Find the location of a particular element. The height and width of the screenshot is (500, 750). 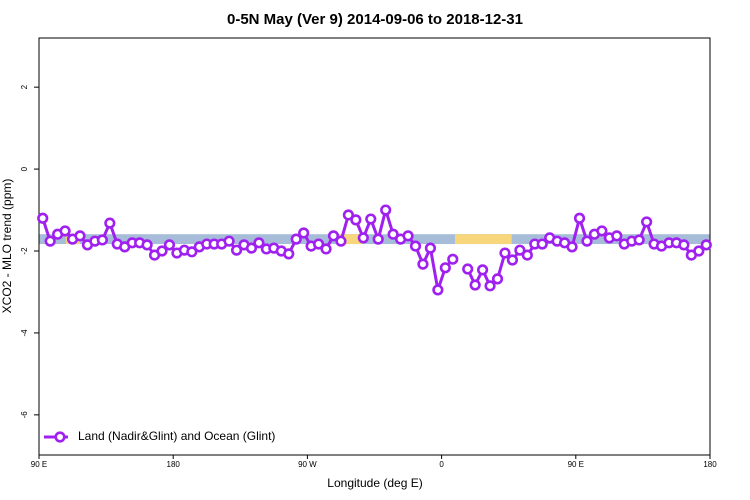

y-tick-label: 0 is located at coordinates (24, 168).